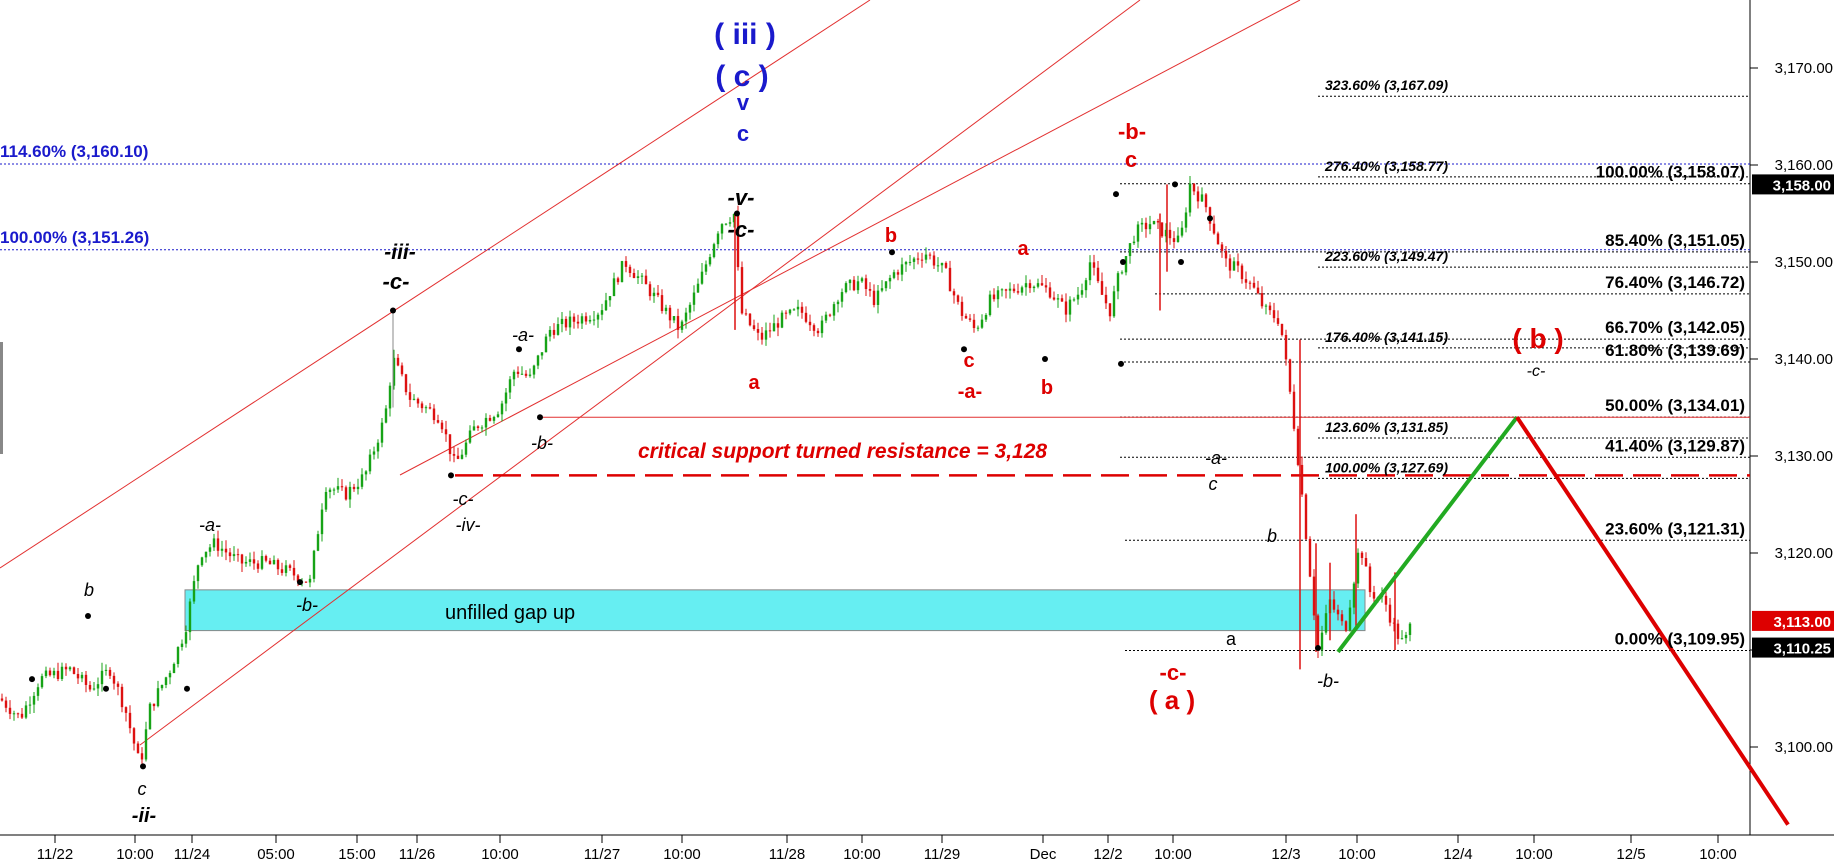  What do you see at coordinates (754, 383) in the screenshot?
I see `wave-label-red: a` at bounding box center [754, 383].